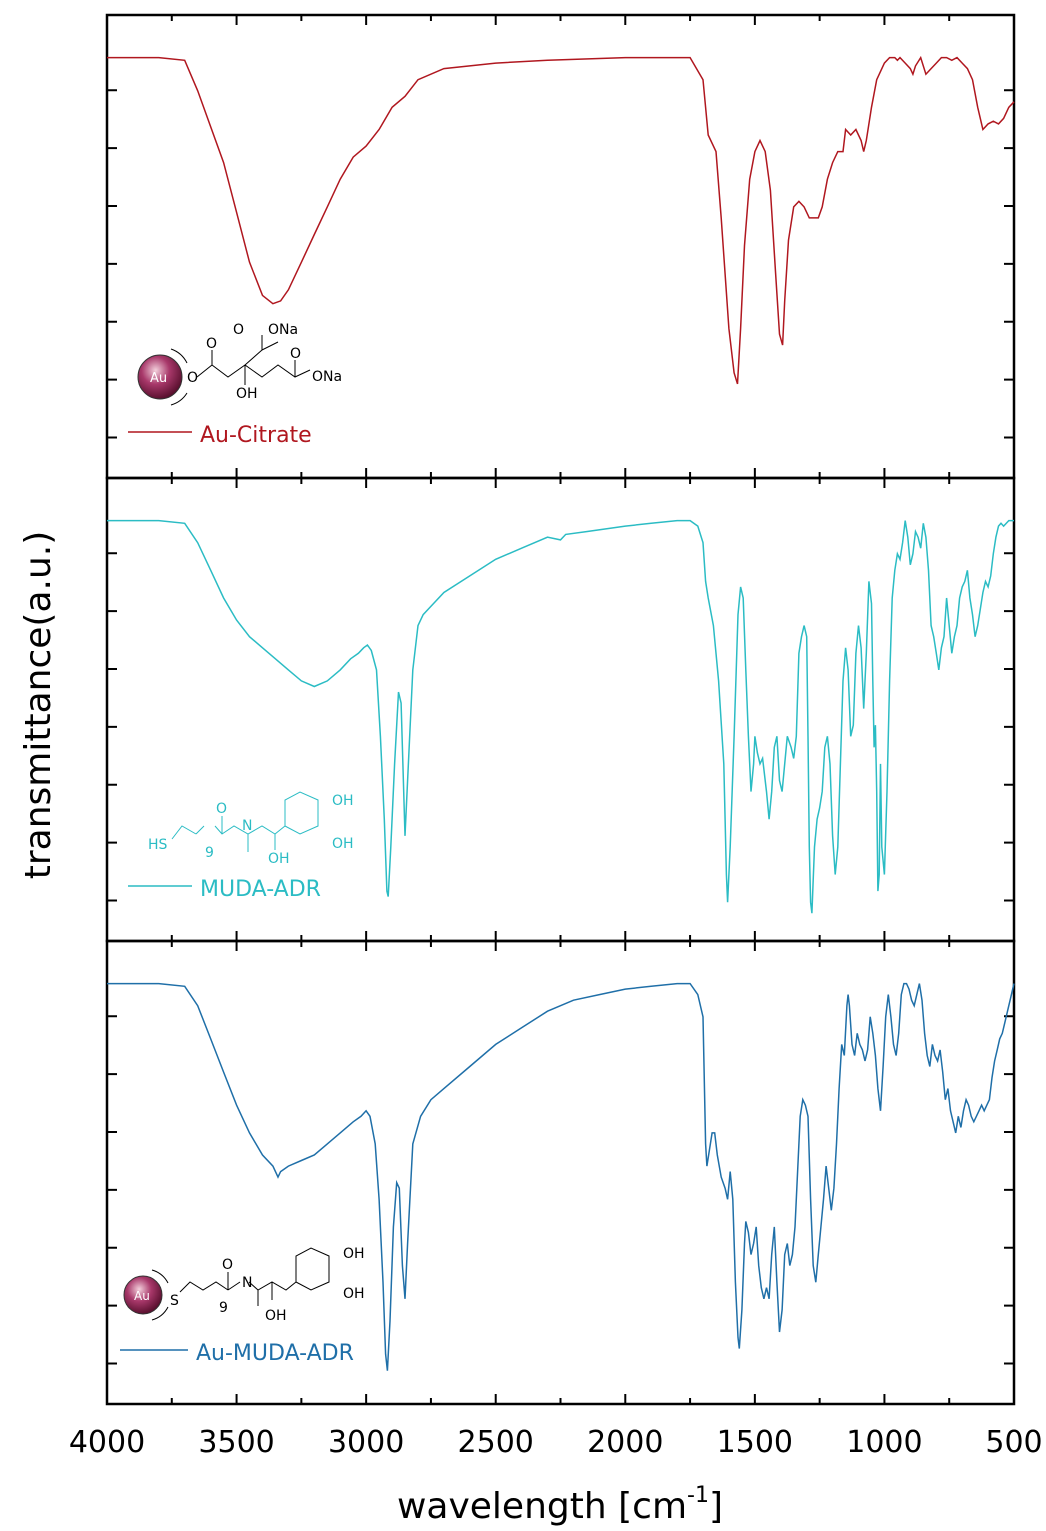 Image resolution: width=1046 pixels, height=1531 pixels. What do you see at coordinates (366, 1442) in the screenshot?
I see `x-tick-label: 3000` at bounding box center [366, 1442].